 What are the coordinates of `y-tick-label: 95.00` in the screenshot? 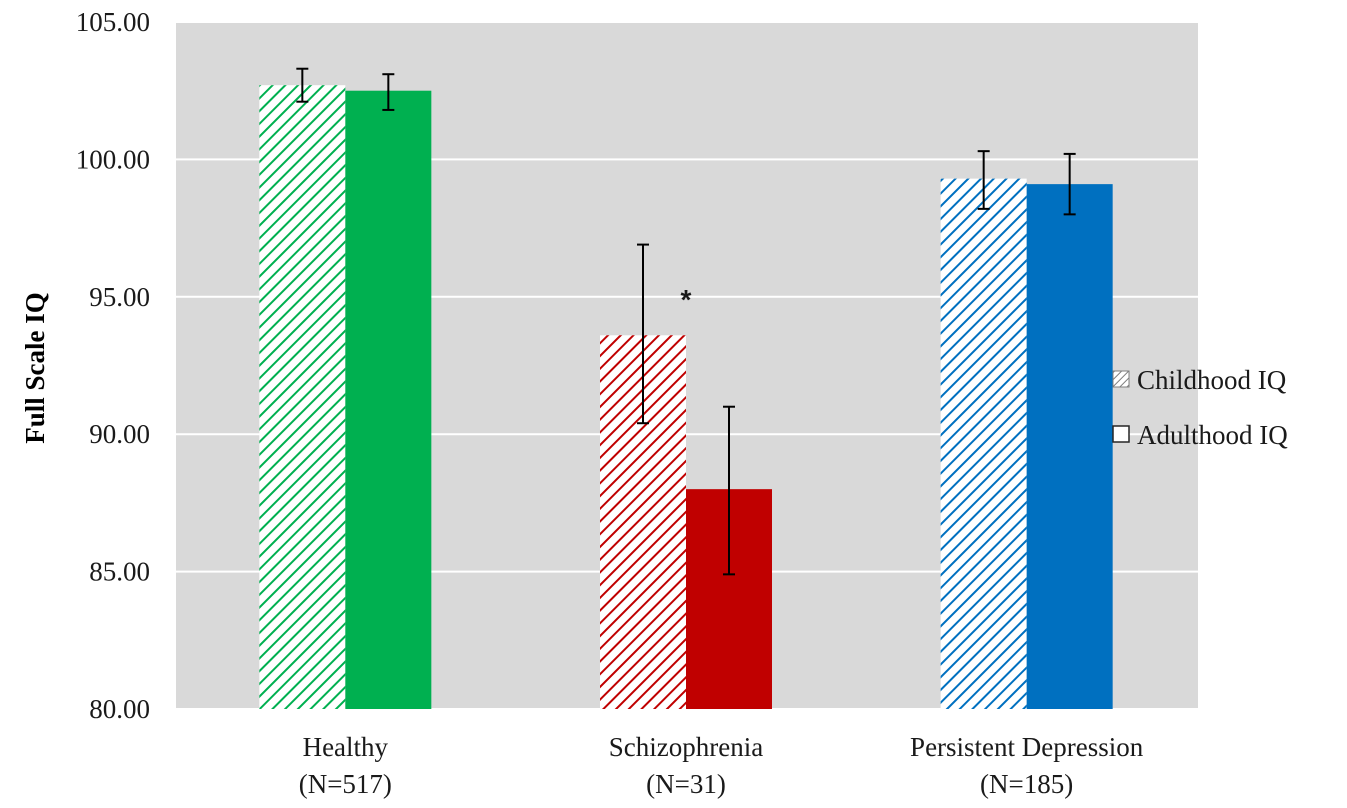 It's located at (119, 297).